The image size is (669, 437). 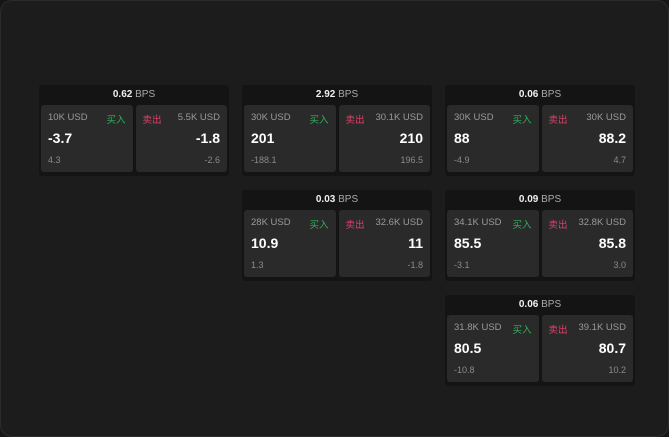 What do you see at coordinates (257, 265) in the screenshot?
I see `bid-change: 1.3` at bounding box center [257, 265].